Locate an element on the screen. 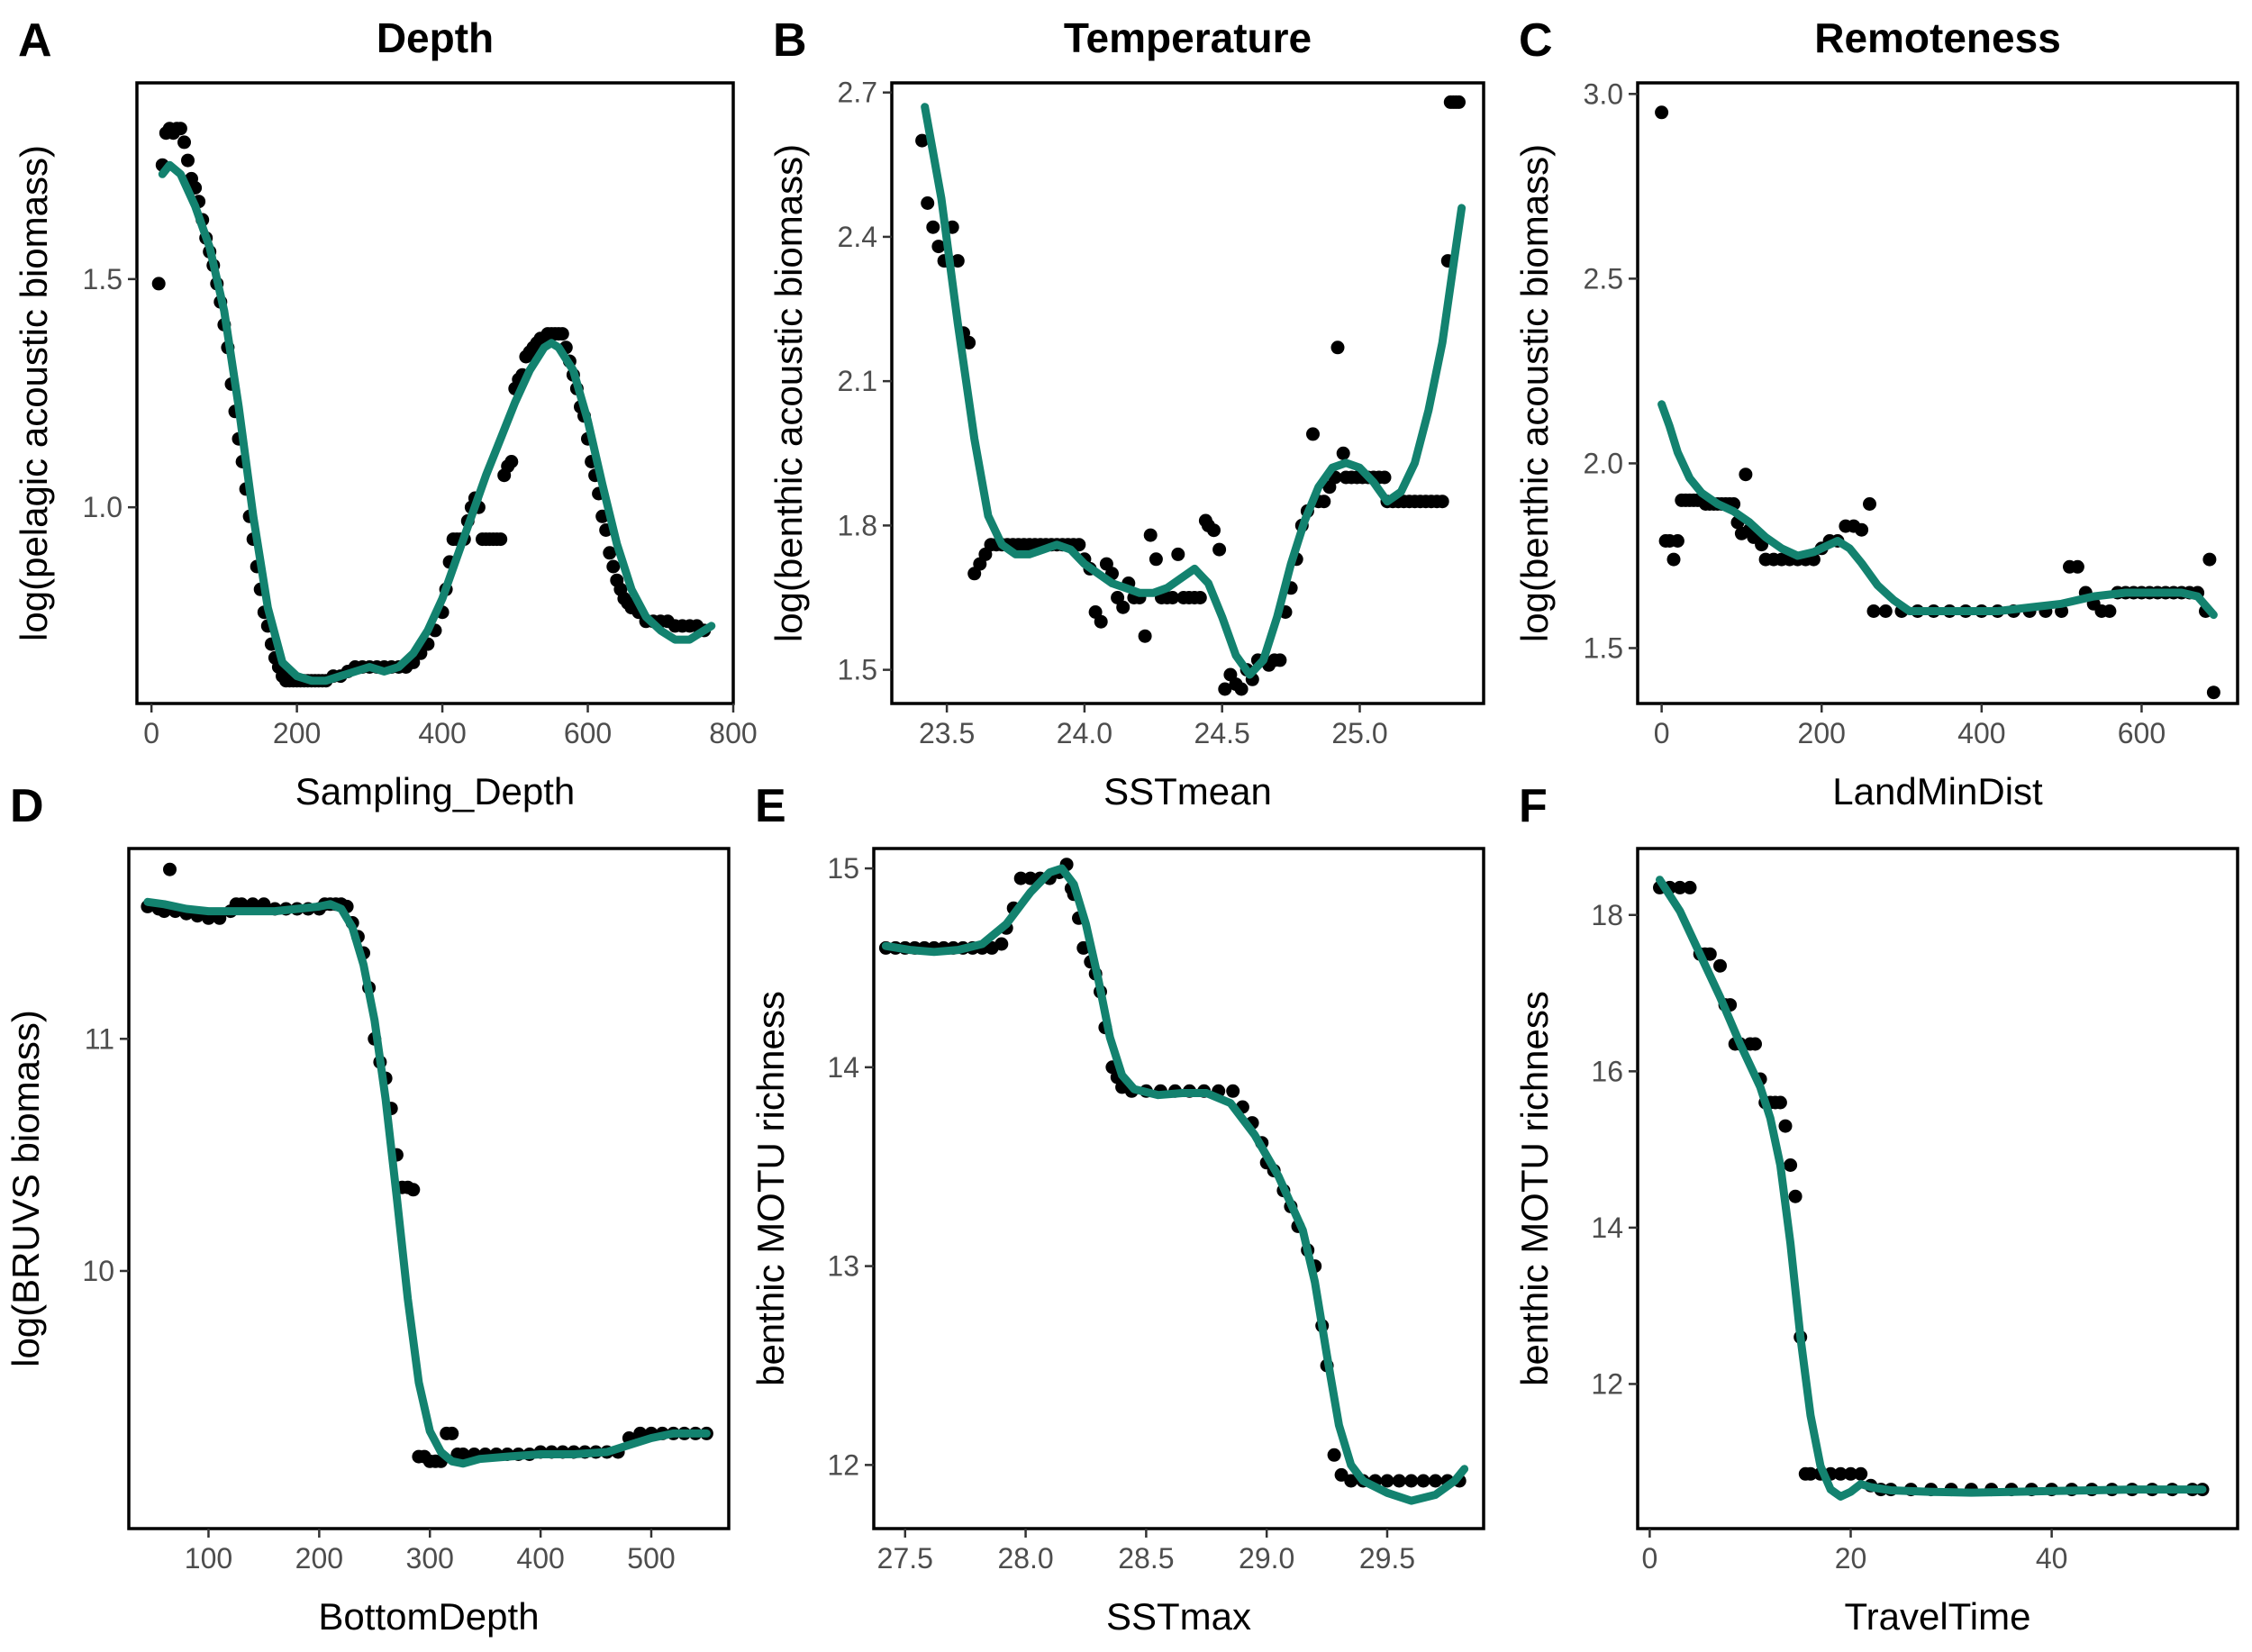  x-axis-title: Sampling_Depth is located at coordinates (436, 791).